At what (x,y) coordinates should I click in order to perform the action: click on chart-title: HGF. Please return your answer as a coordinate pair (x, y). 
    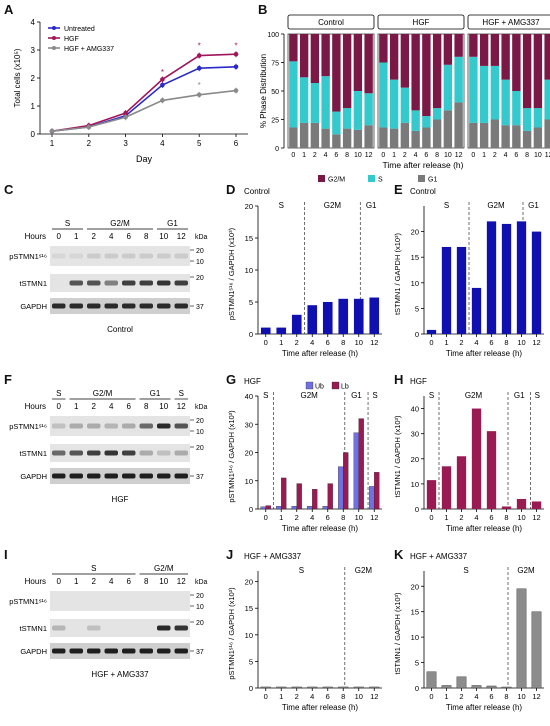
    Looking at the image, I should click on (252, 381).